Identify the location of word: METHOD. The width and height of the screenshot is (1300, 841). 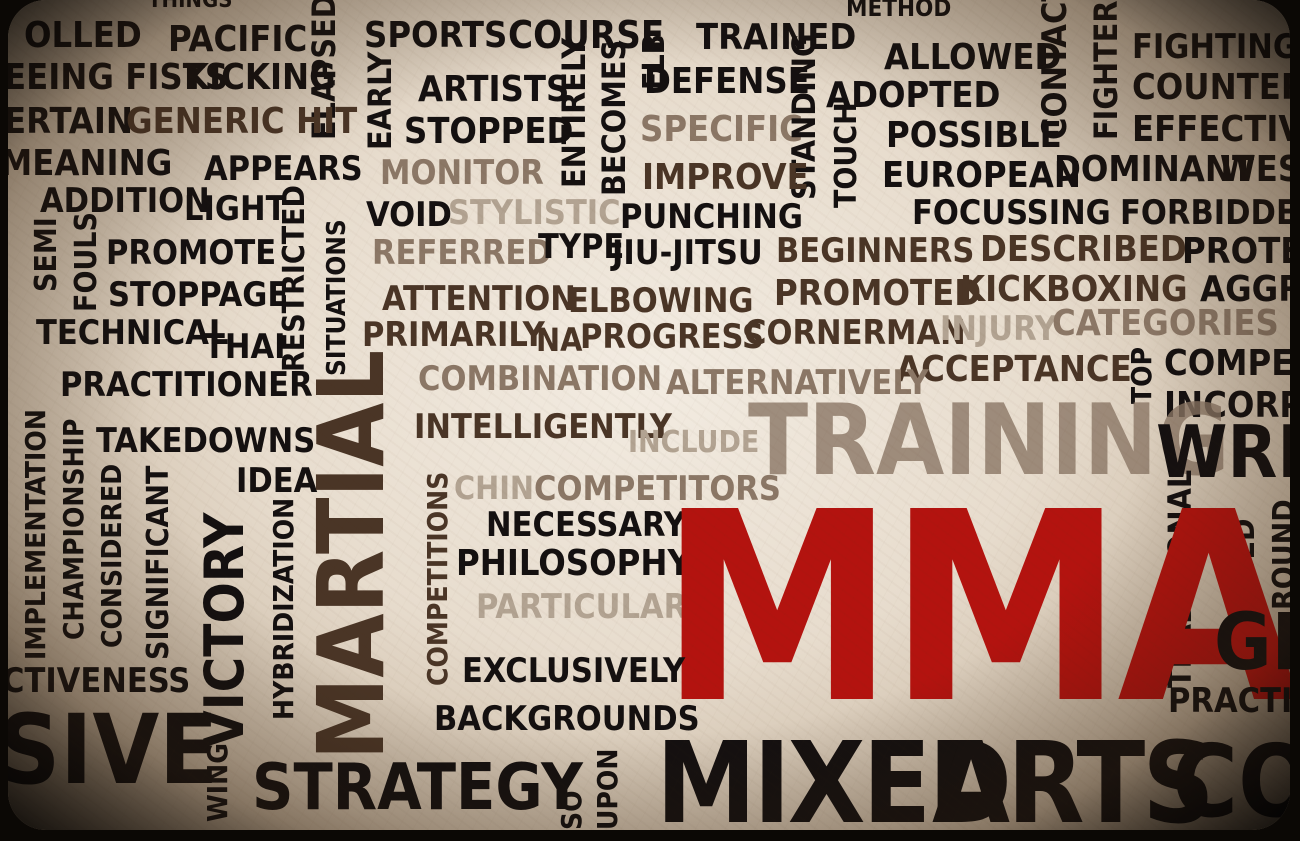
(899, 11).